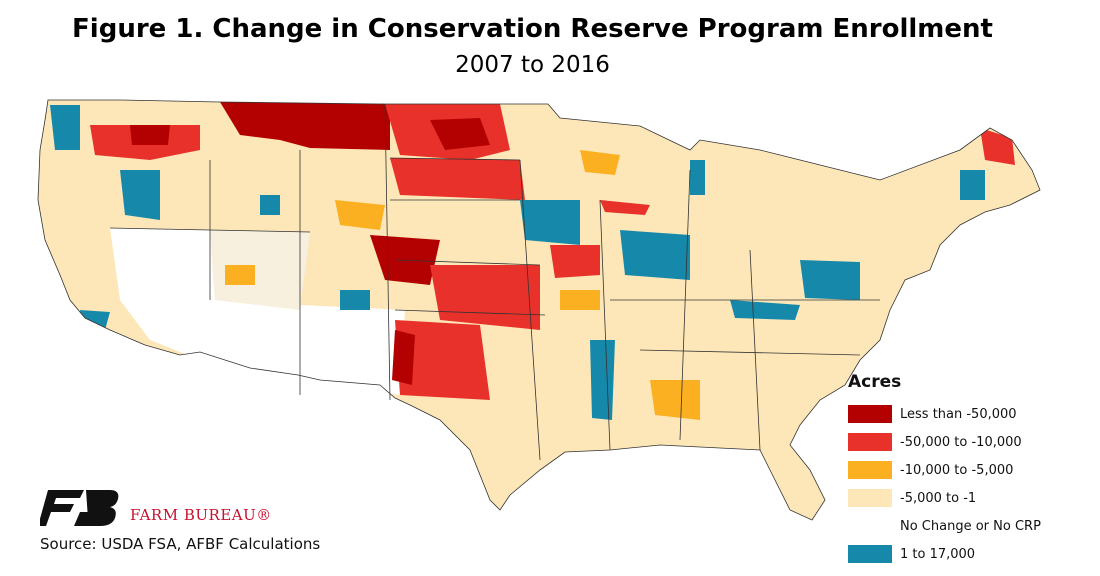  What do you see at coordinates (961, 442) in the screenshot?
I see `legend-label: -50,000 to -10,000` at bounding box center [961, 442].